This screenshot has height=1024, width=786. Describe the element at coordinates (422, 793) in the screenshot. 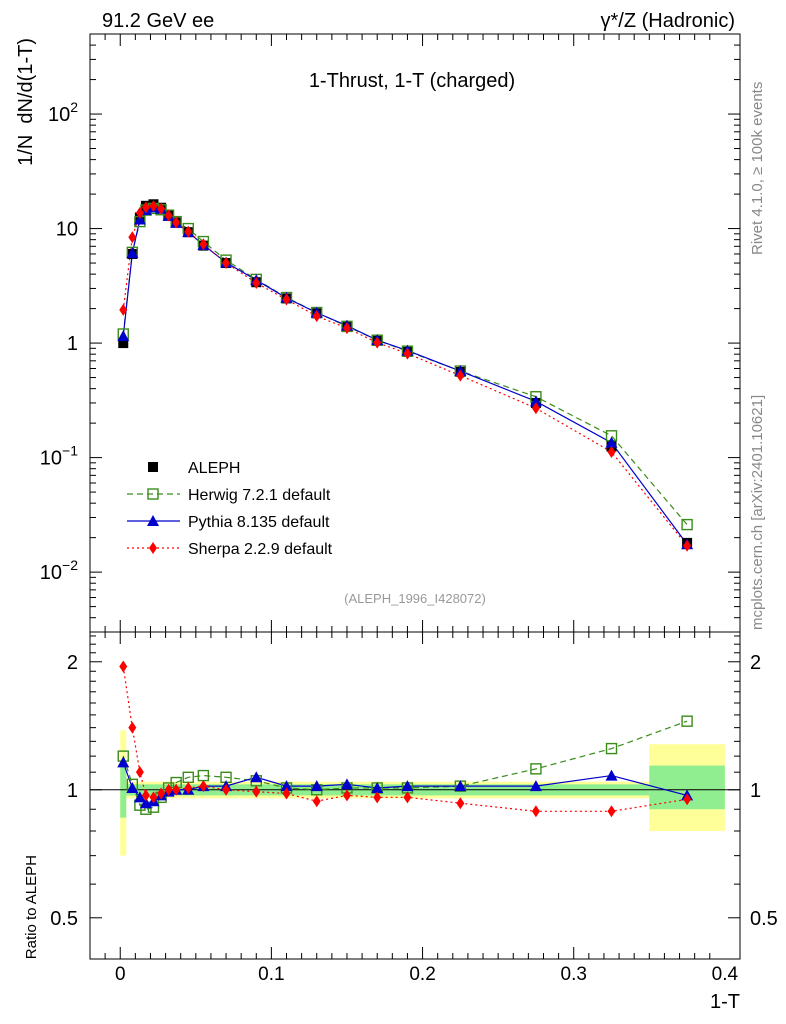

I see `ratio-bands` at that location.